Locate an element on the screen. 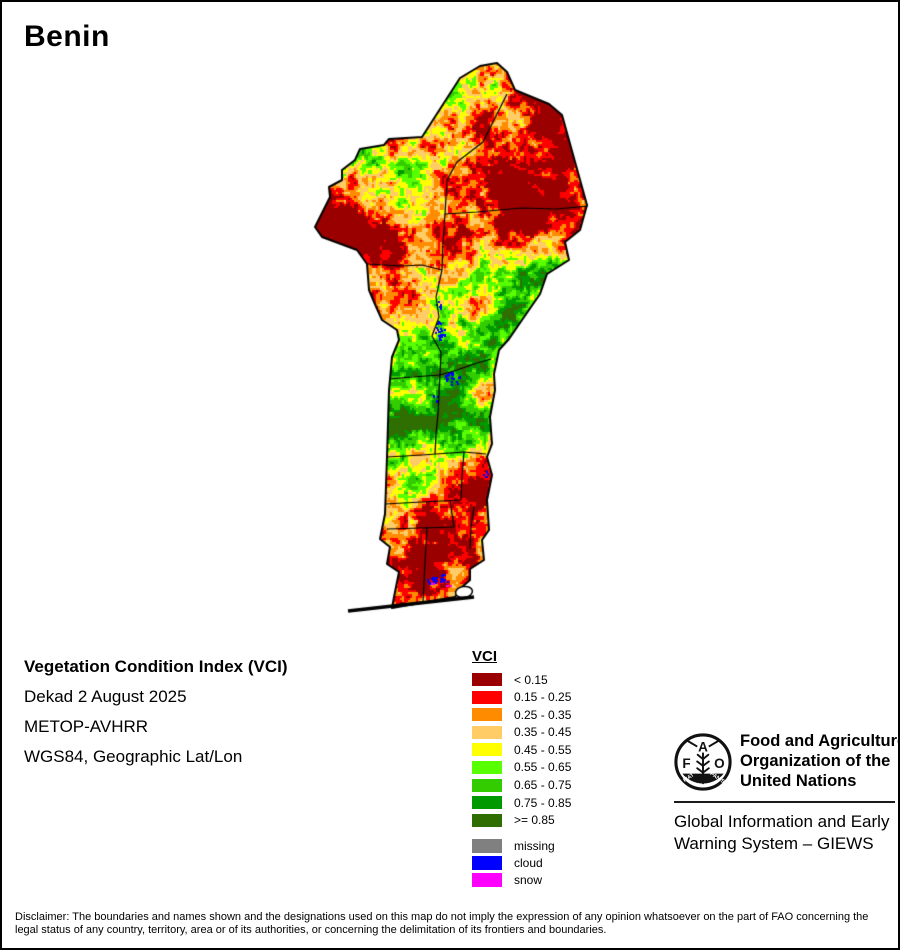  legend-label: snow is located at coordinates (528, 879).